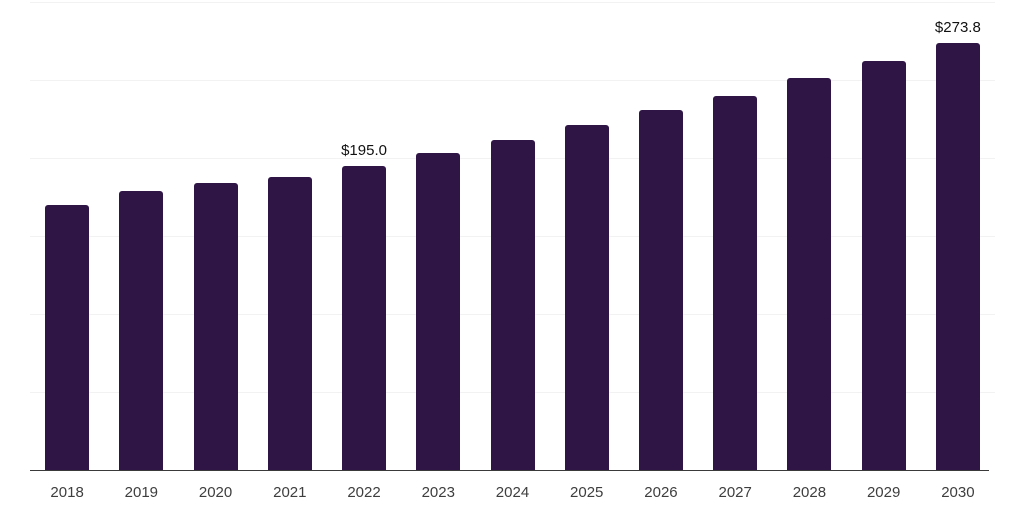 Image resolution: width=1024 pixels, height=512 pixels. What do you see at coordinates (364, 492) in the screenshot?
I see `x-tick-label-2022: 2022` at bounding box center [364, 492].